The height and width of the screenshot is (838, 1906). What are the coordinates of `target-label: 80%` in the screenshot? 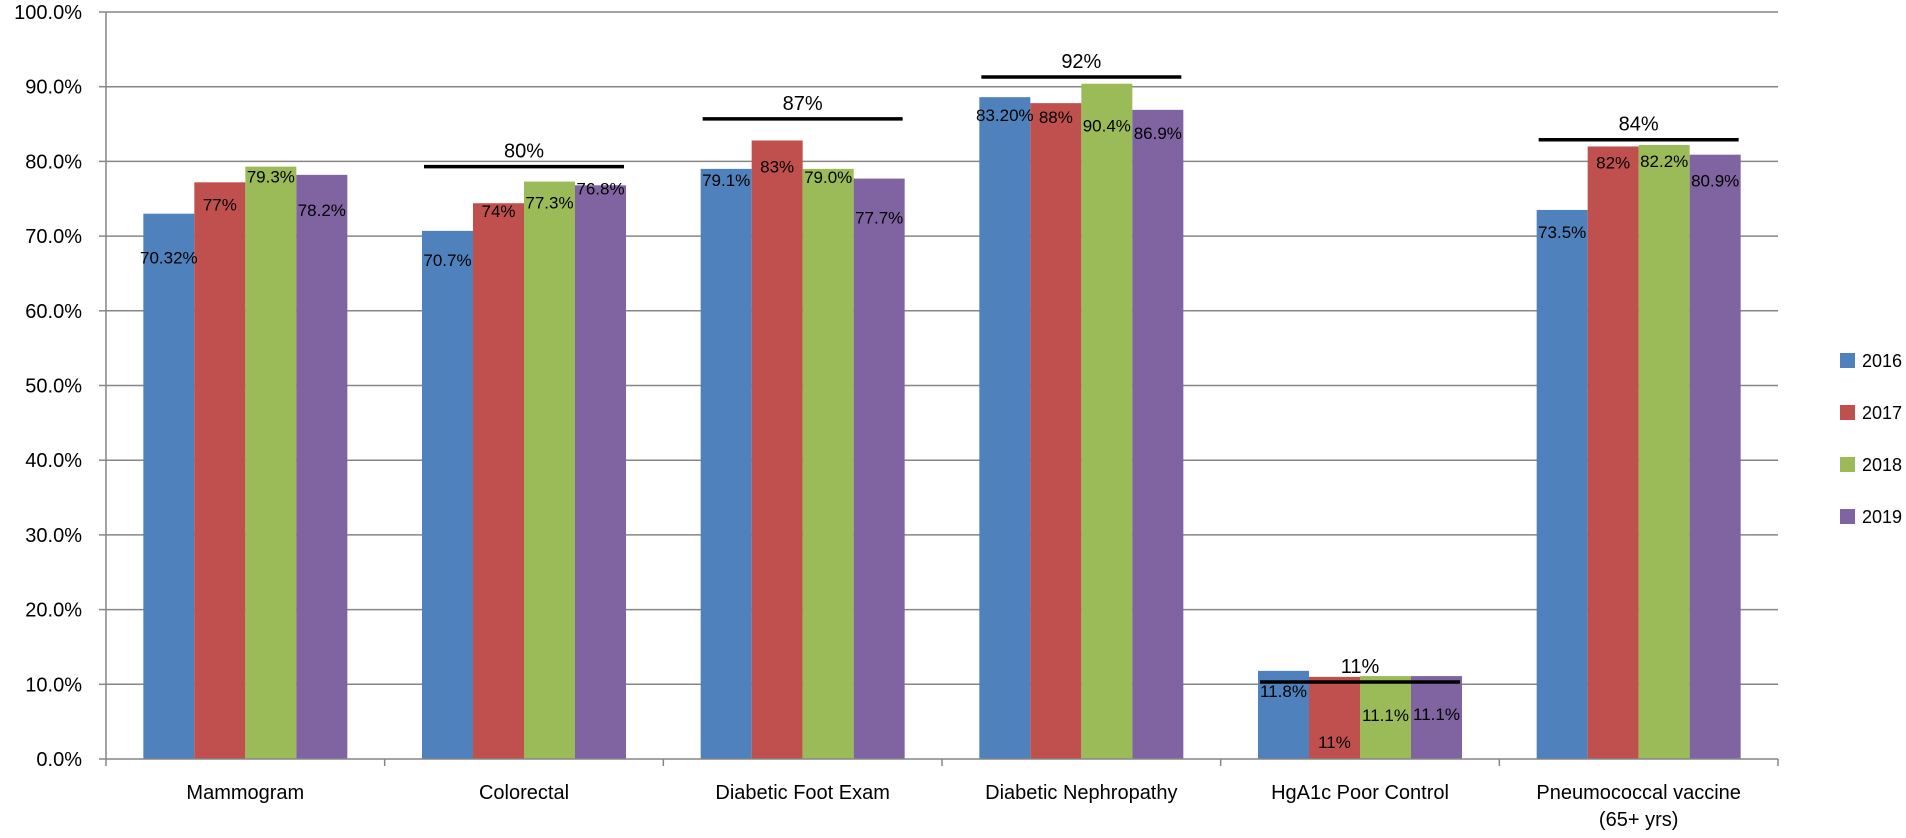 It's located at (524, 152).